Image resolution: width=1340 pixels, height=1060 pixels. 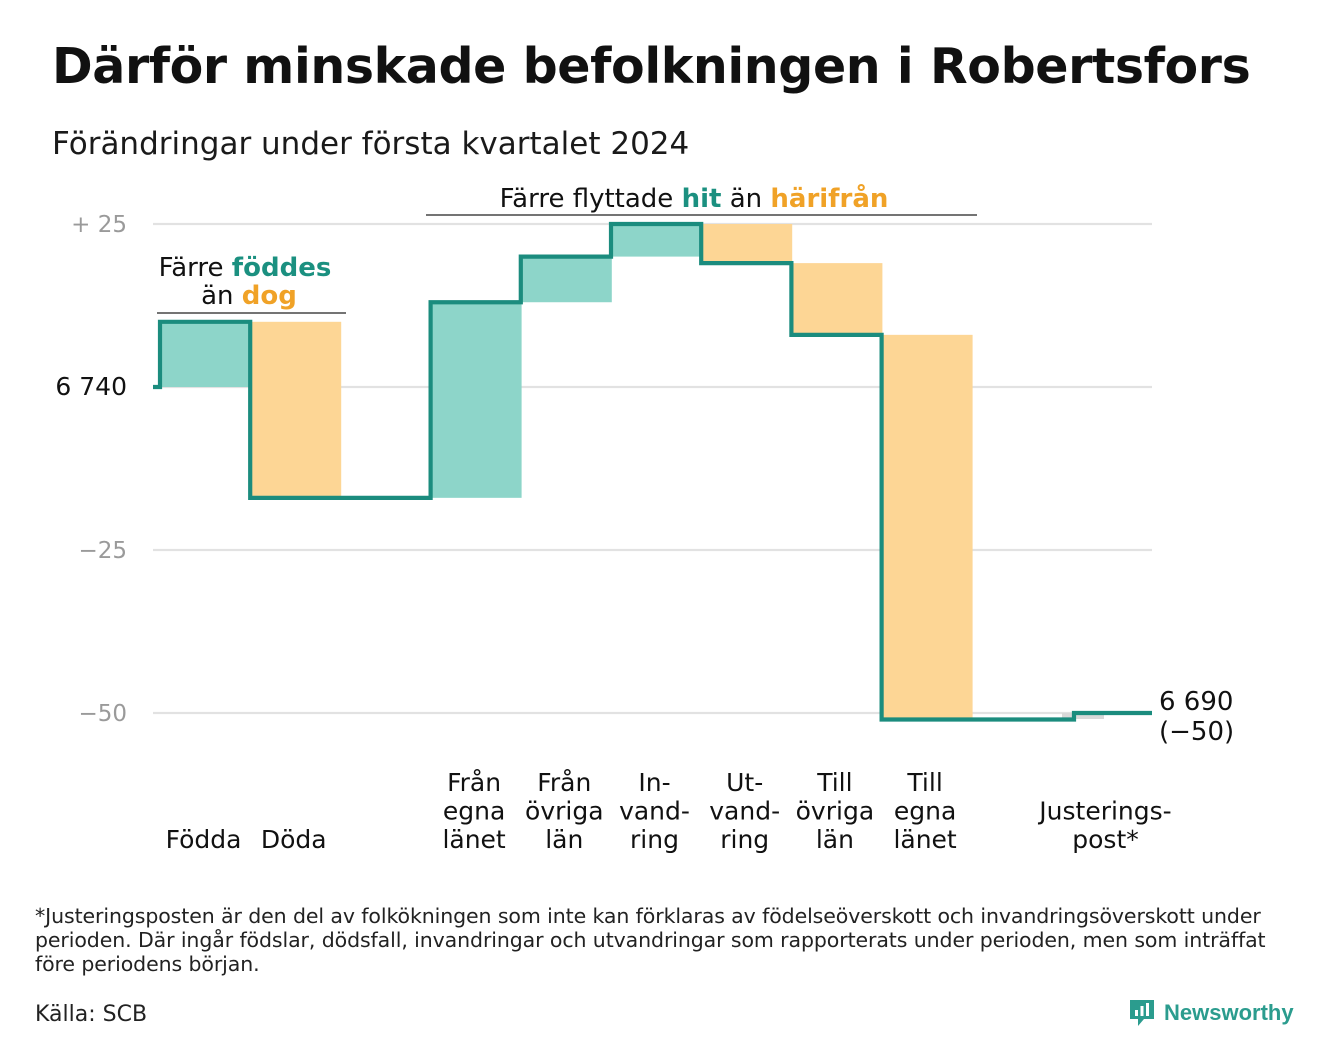 What do you see at coordinates (205, 354) in the screenshot?
I see `bar-födda` at bounding box center [205, 354].